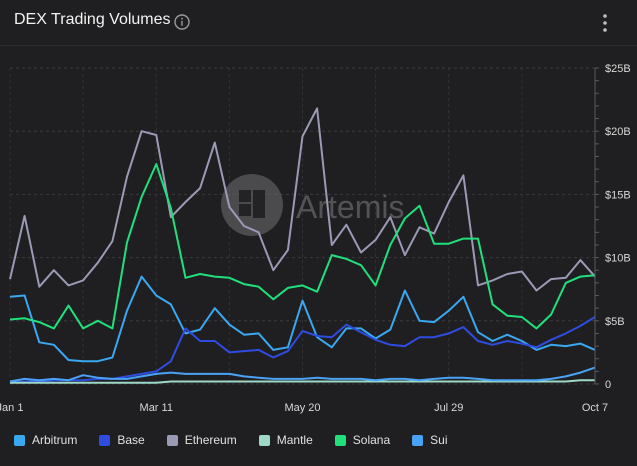 This screenshot has height=466, width=637. I want to click on legend-item-base: Base, so click(122, 440).